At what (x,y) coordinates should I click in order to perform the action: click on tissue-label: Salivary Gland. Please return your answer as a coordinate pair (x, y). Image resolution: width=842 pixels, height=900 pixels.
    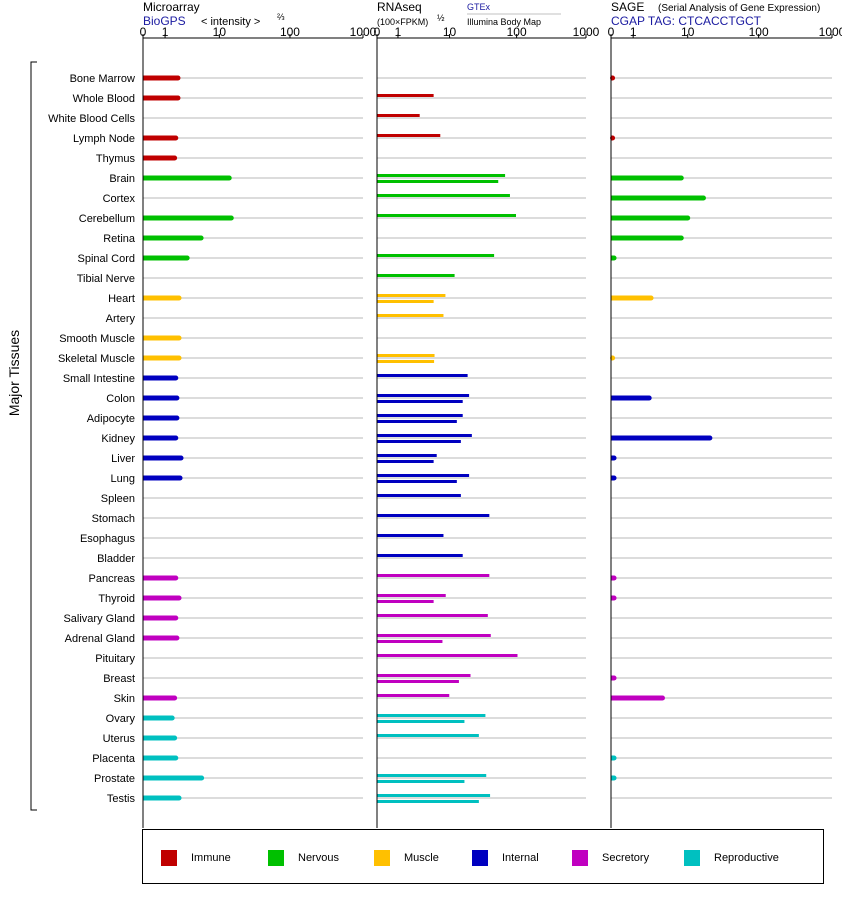
    Looking at the image, I should click on (99, 619).